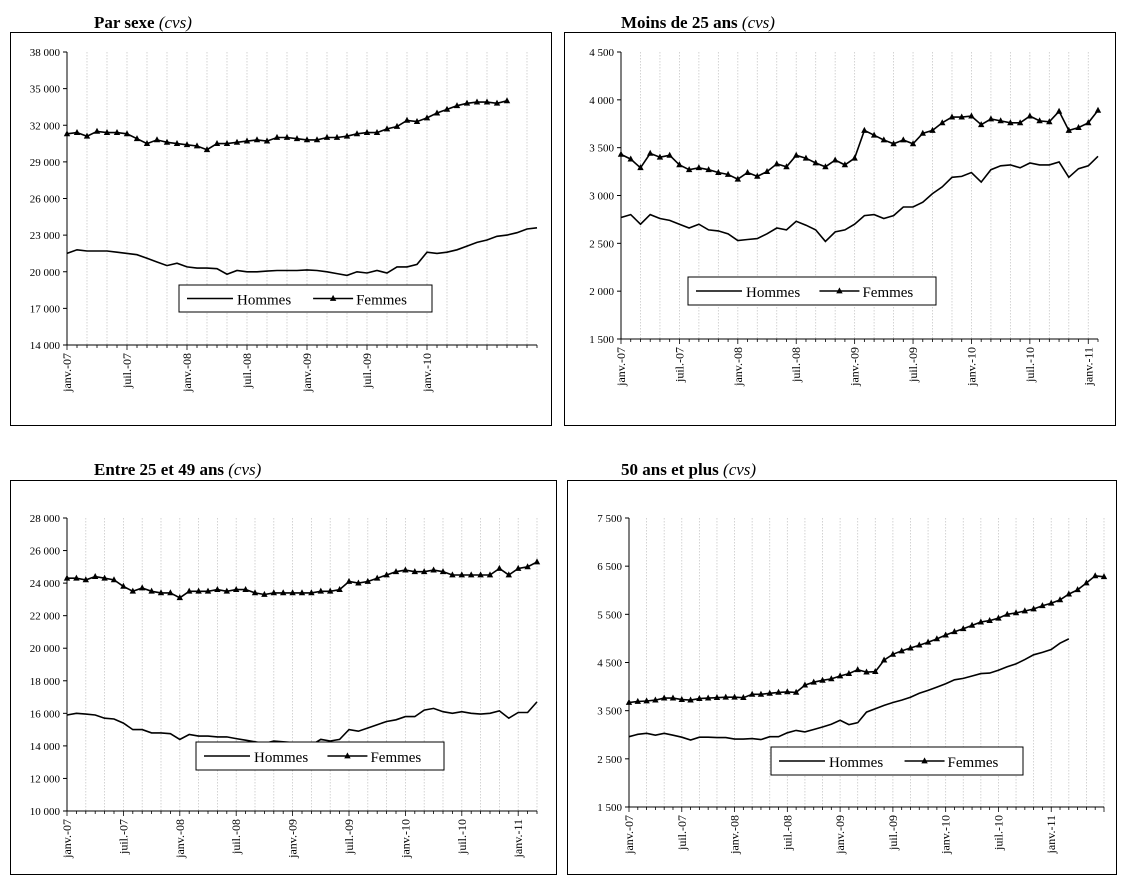 The height and width of the screenshot is (875, 1123). I want to click on y-tick-label: 17 000, so click(45, 309).